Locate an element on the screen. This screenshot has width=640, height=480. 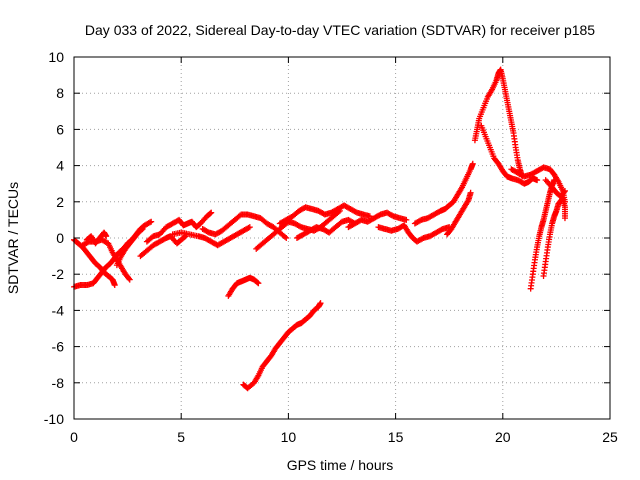
series-arc-m is located at coordinates (377, 220).